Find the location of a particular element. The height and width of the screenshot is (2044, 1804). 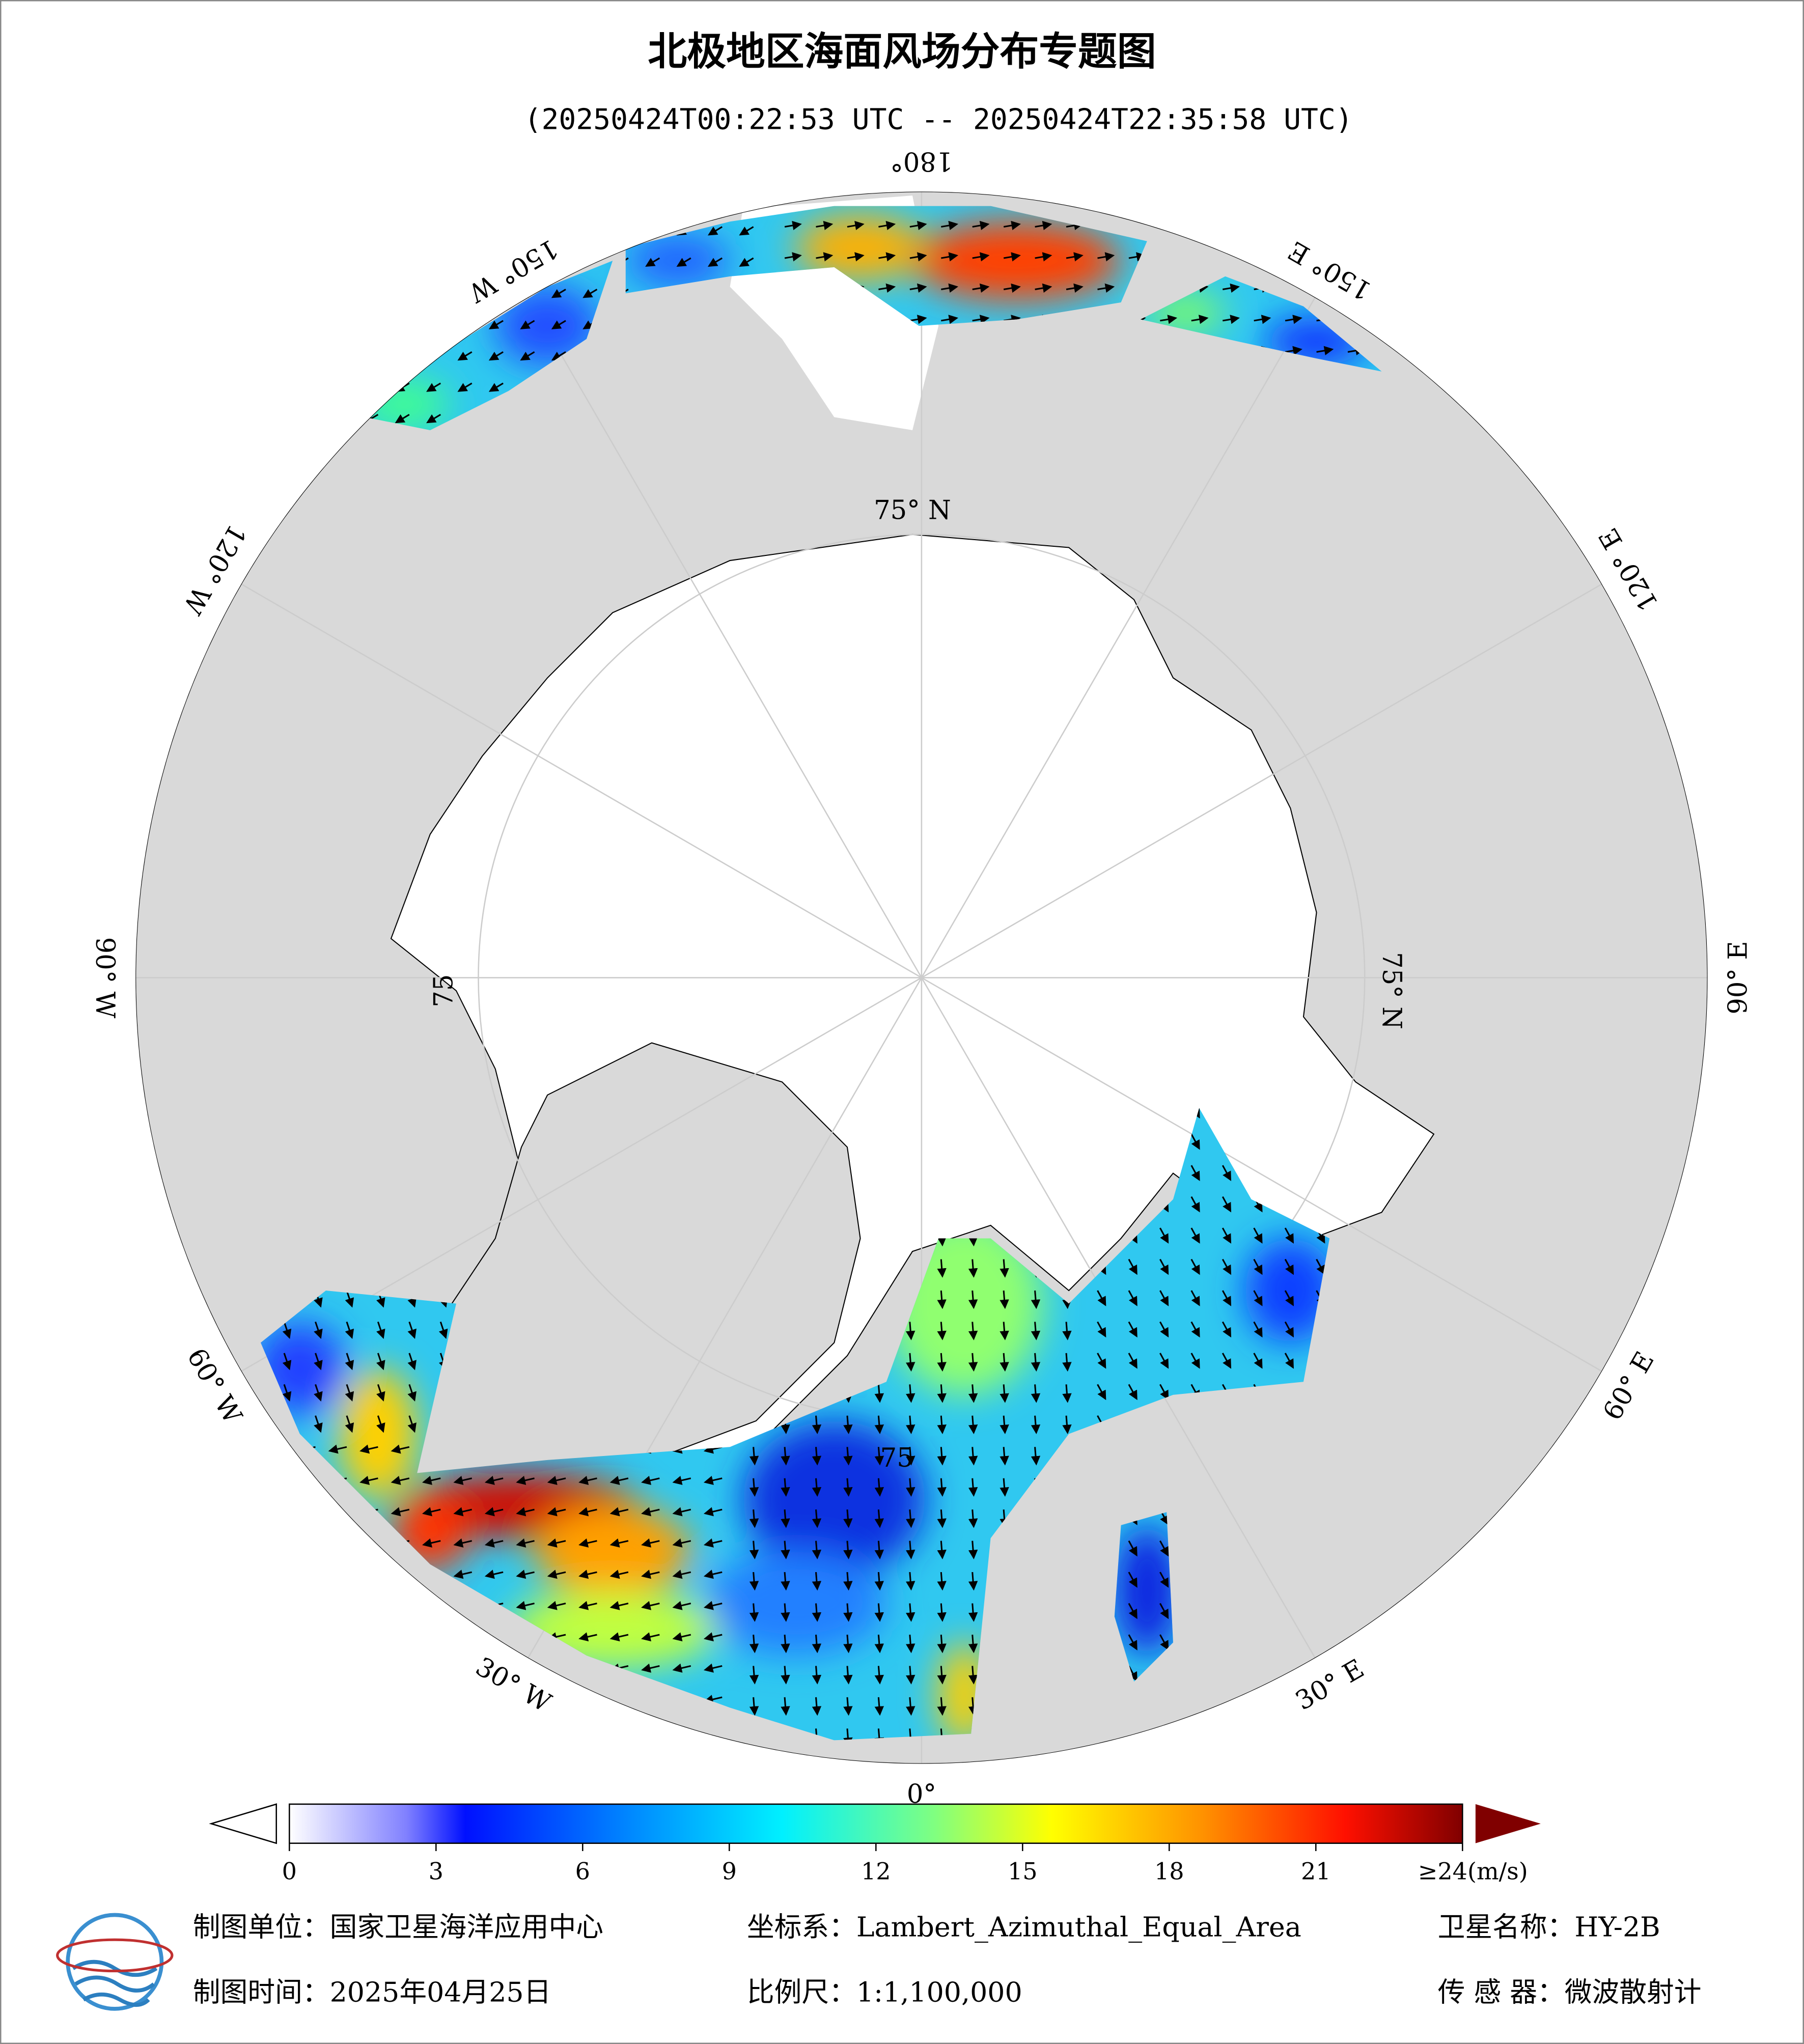

logo is located at coordinates (115, 1962).